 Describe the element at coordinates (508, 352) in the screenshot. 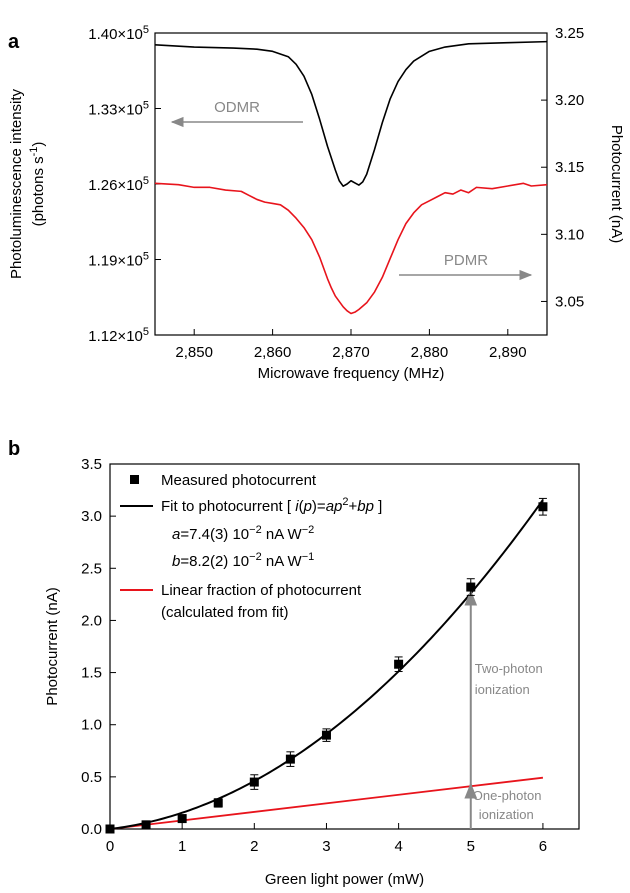

I see `panel-a-x-tick-label: 2,890` at that location.